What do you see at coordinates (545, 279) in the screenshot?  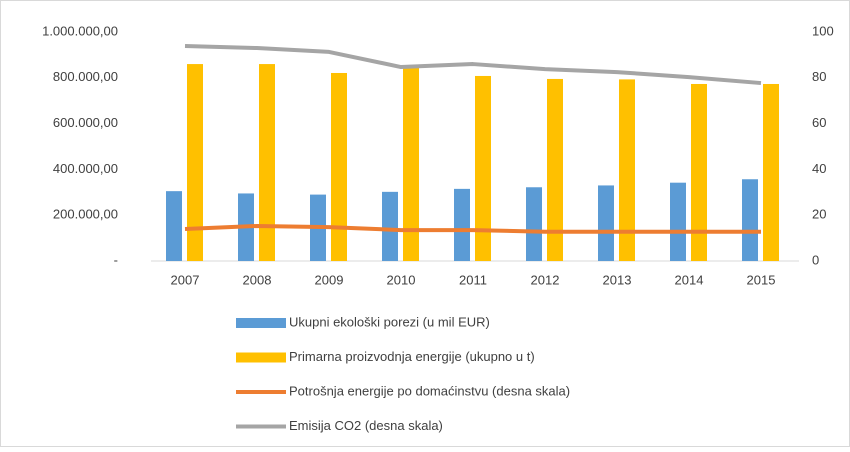 I see `x-tick-label: 2012` at bounding box center [545, 279].